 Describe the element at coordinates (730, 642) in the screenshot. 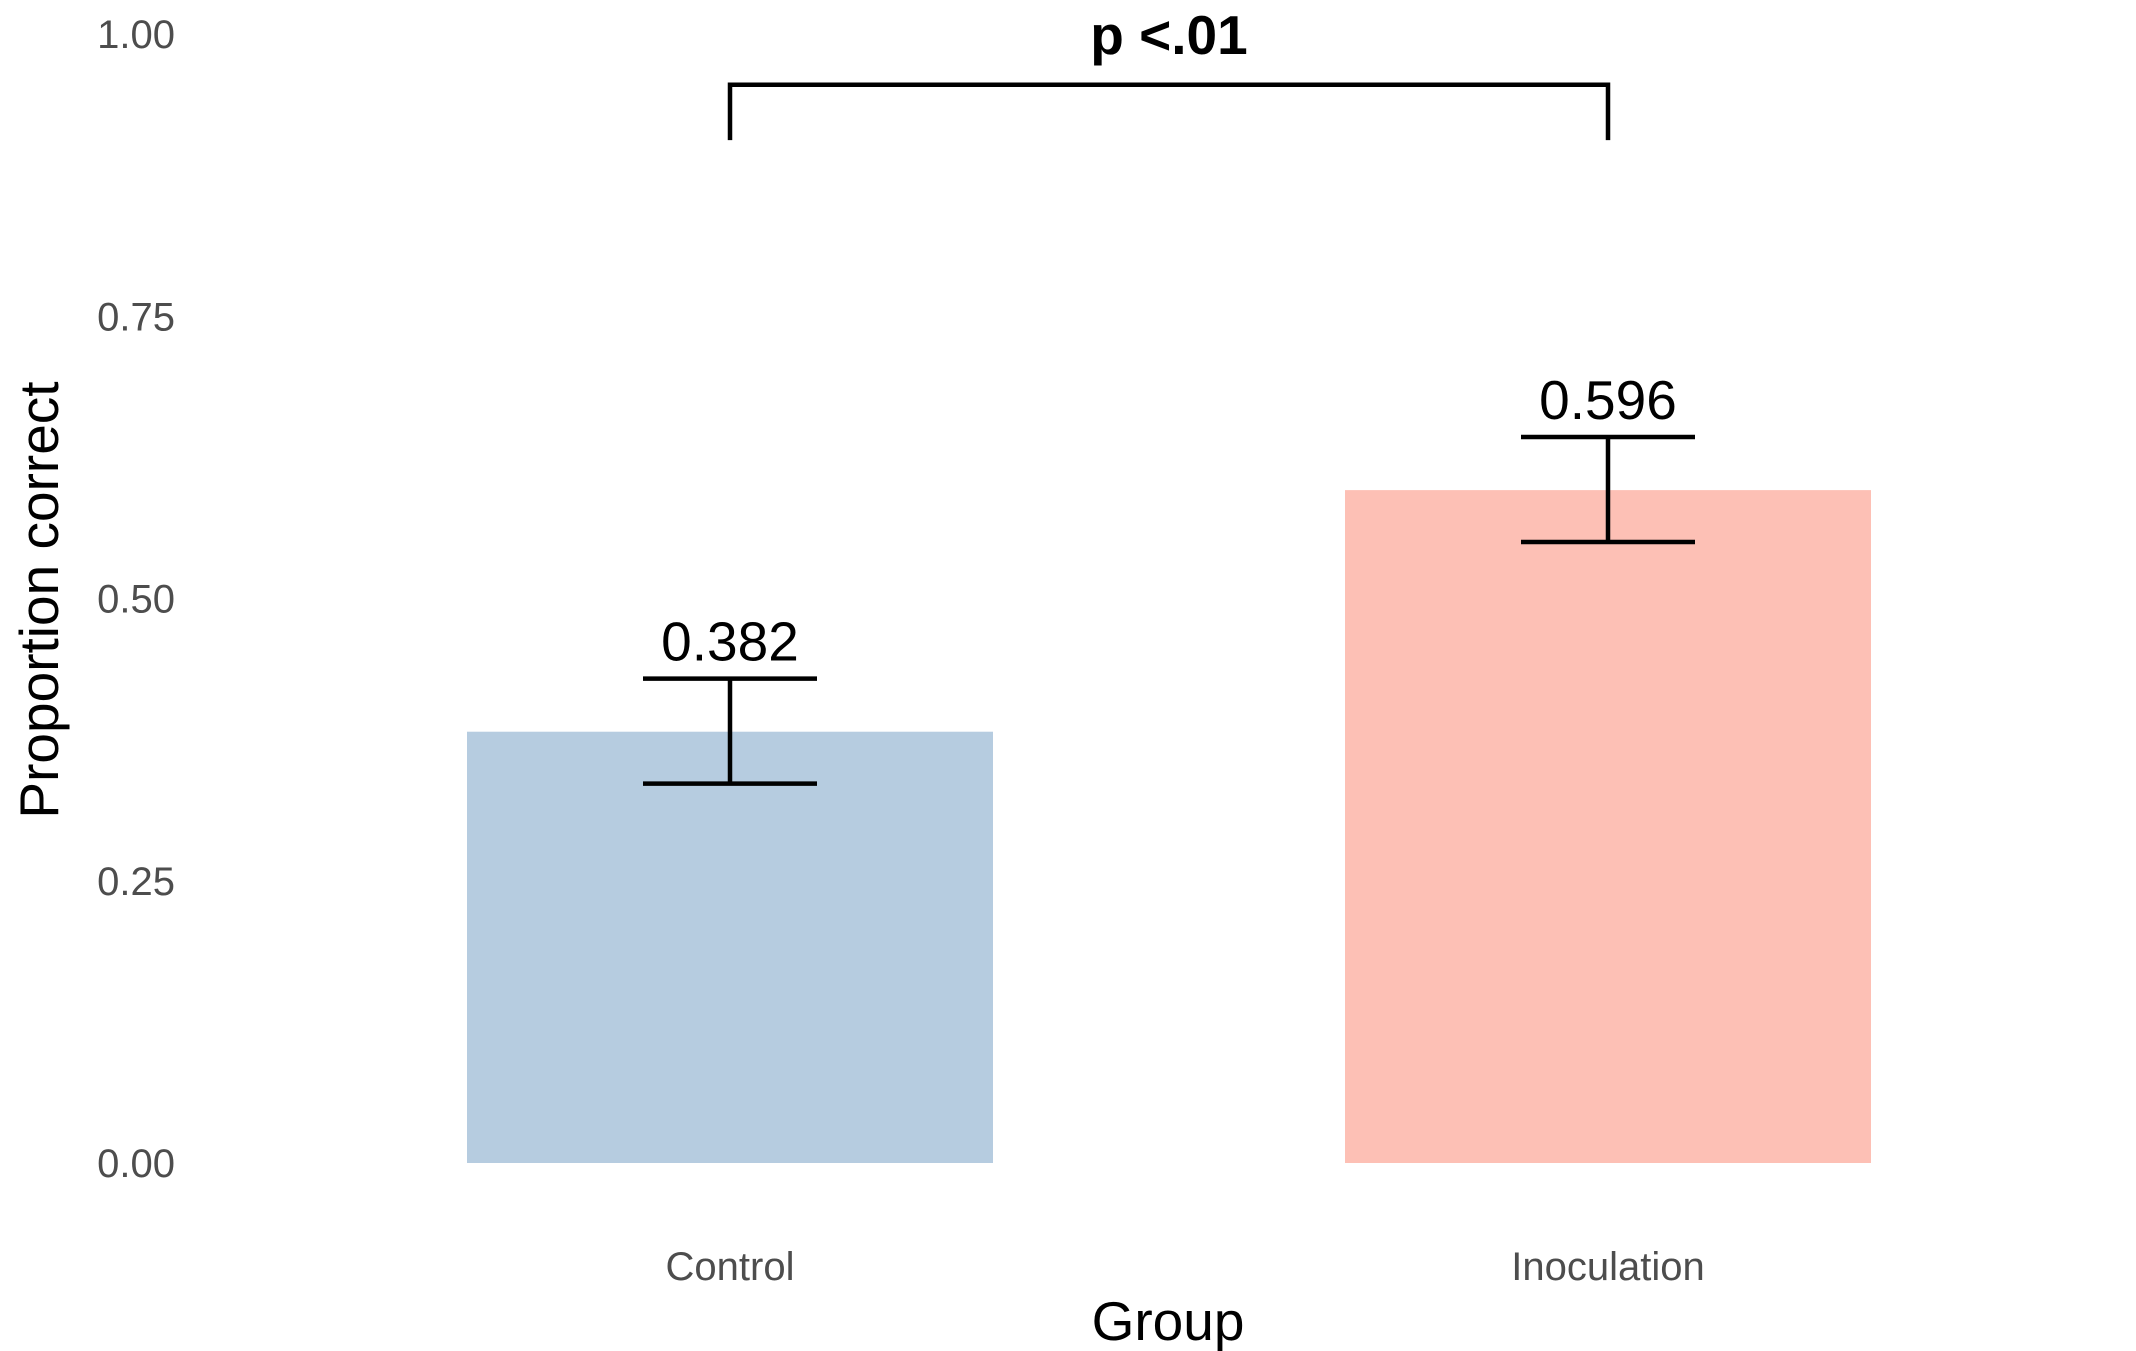

I see `value-label: 0.382` at that location.